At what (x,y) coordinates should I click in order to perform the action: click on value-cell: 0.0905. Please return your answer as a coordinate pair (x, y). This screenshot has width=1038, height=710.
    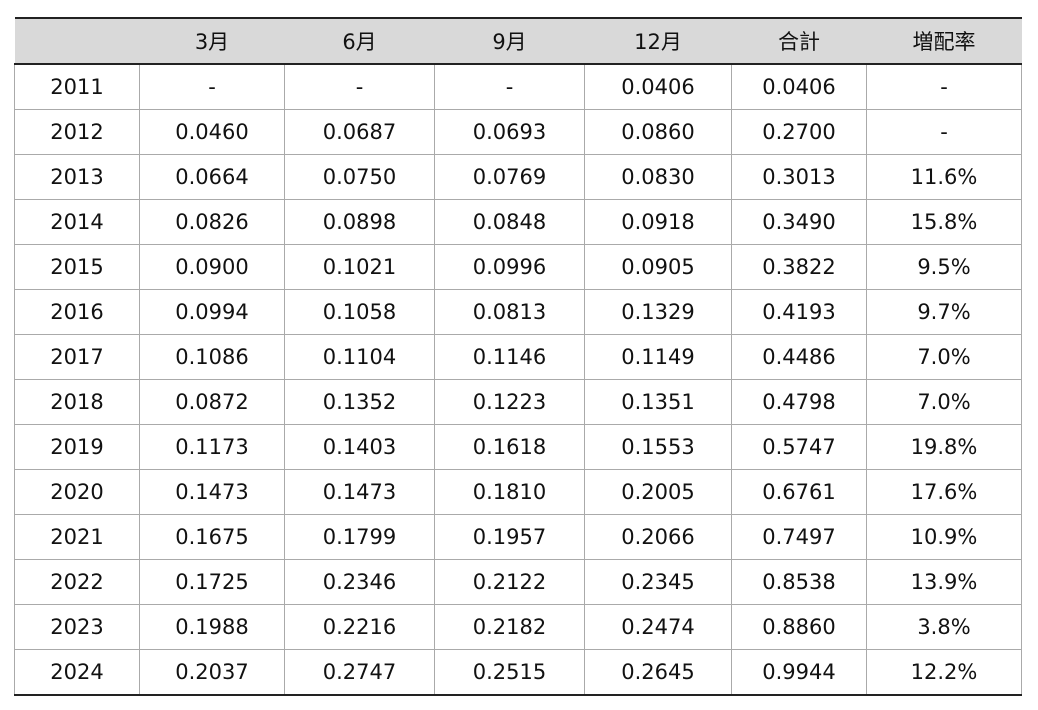
    Looking at the image, I should click on (658, 267).